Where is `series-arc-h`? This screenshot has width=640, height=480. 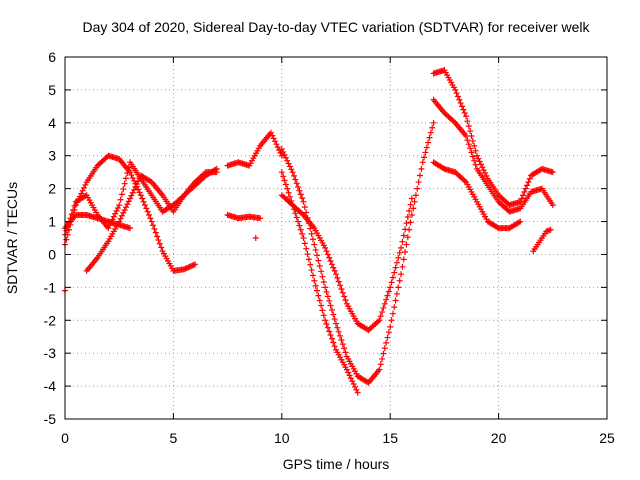 series-arc-h is located at coordinates (346, 263).